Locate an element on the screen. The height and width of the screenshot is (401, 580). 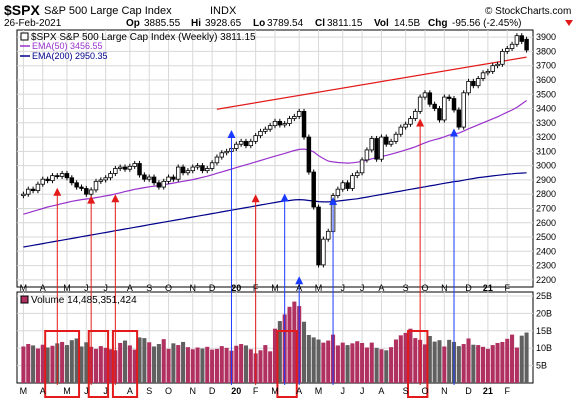
volume-x-tick-label: M is located at coordinates (24, 391).